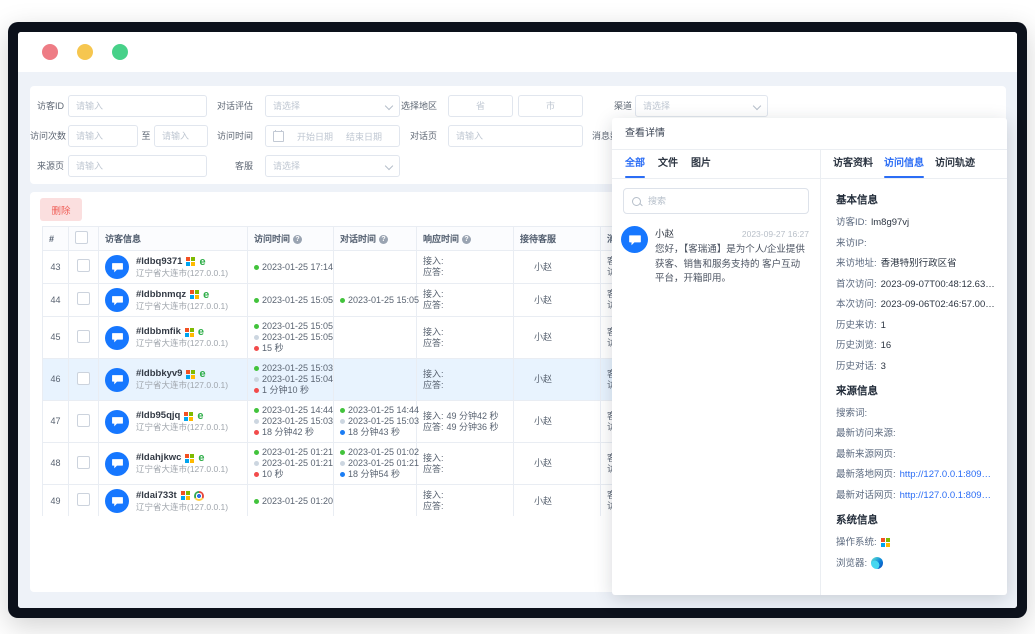  What do you see at coordinates (701, 163) in the screenshot?
I see `tab-images: 图片` at bounding box center [701, 163].